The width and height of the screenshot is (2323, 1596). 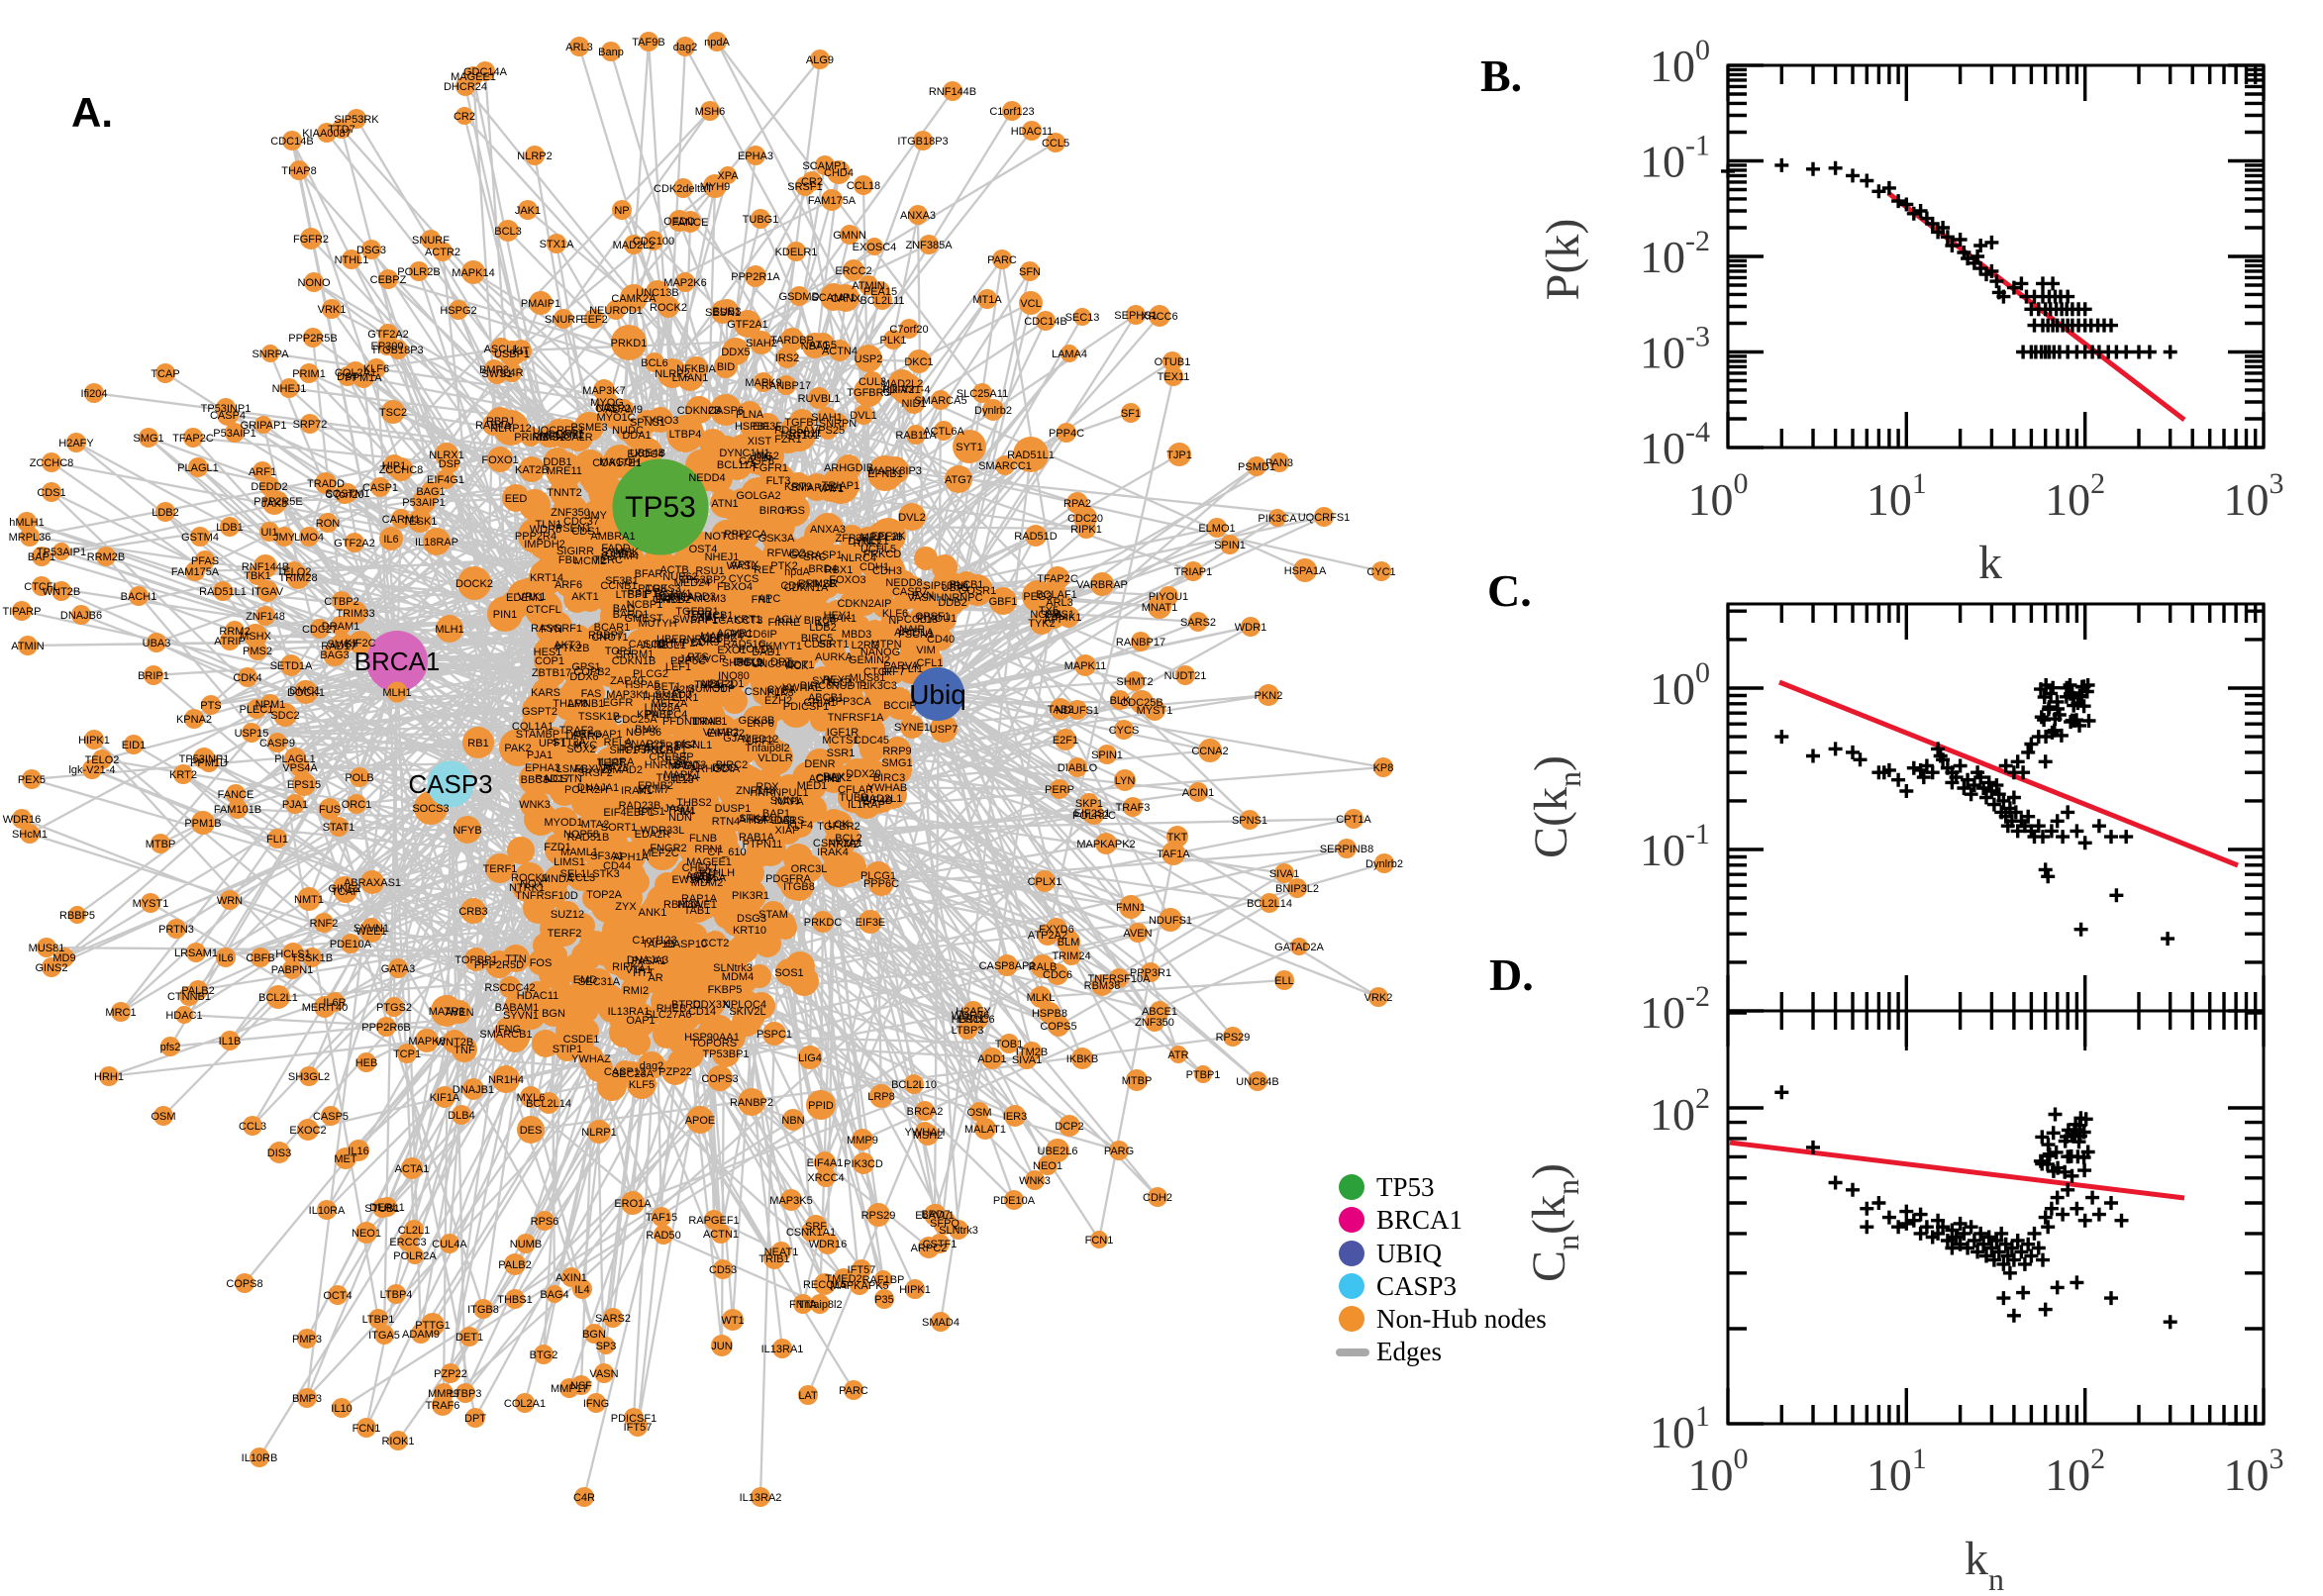 What do you see at coordinates (682, 905) in the screenshot?
I see `svg-text: RBM8A` at bounding box center [682, 905].